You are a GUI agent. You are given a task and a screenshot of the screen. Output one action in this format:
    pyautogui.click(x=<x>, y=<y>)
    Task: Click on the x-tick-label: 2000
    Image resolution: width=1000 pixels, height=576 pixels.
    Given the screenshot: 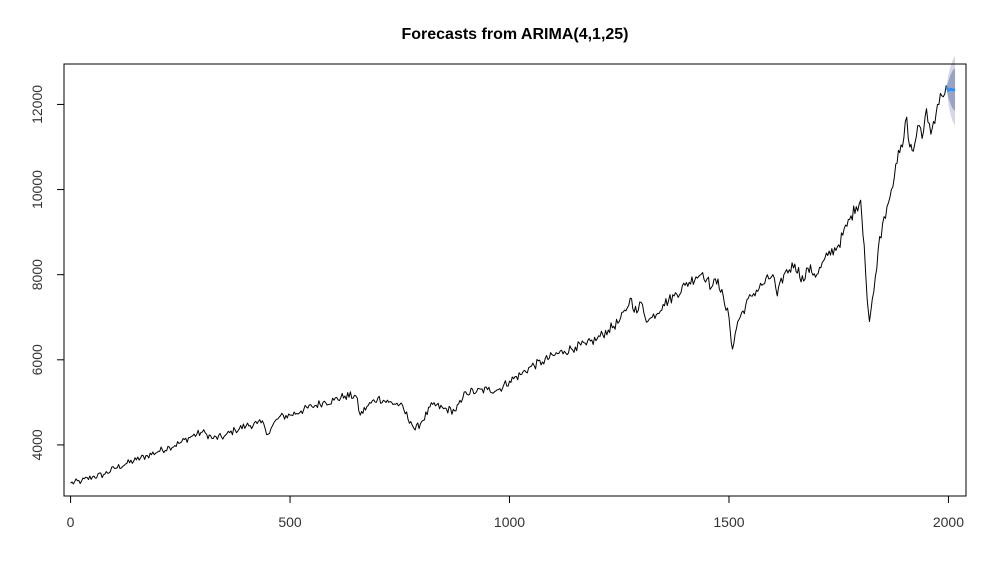 What is the action you would take?
    pyautogui.click(x=948, y=522)
    